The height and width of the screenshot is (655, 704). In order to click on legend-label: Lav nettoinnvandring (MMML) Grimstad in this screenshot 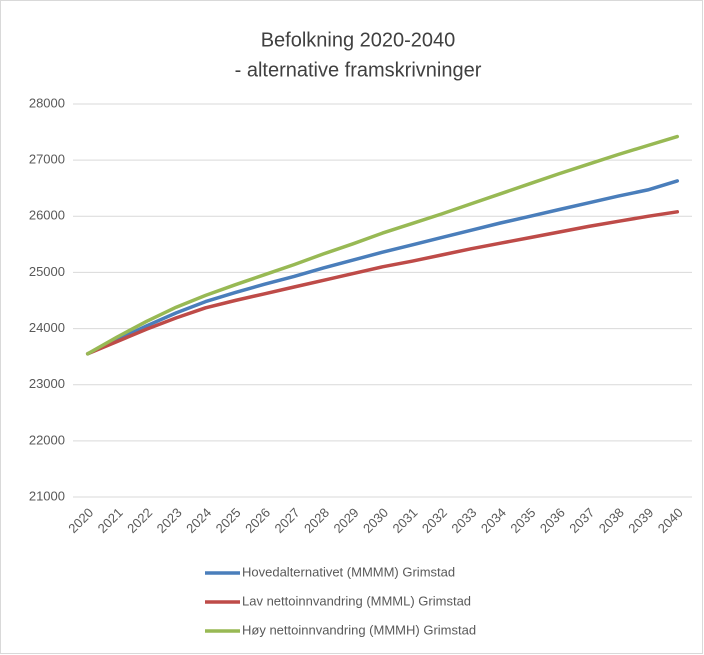, I will do `click(356, 600)`.